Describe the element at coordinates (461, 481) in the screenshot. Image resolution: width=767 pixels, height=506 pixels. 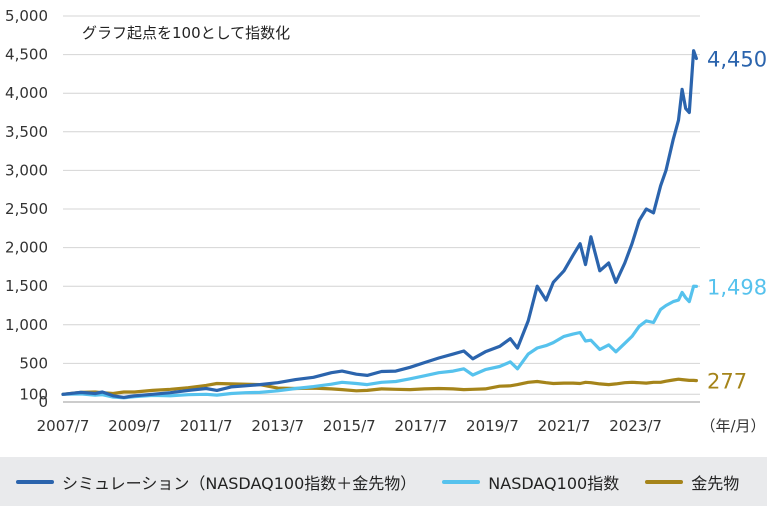
I see `legend-swatch-nasdaq100` at that location.